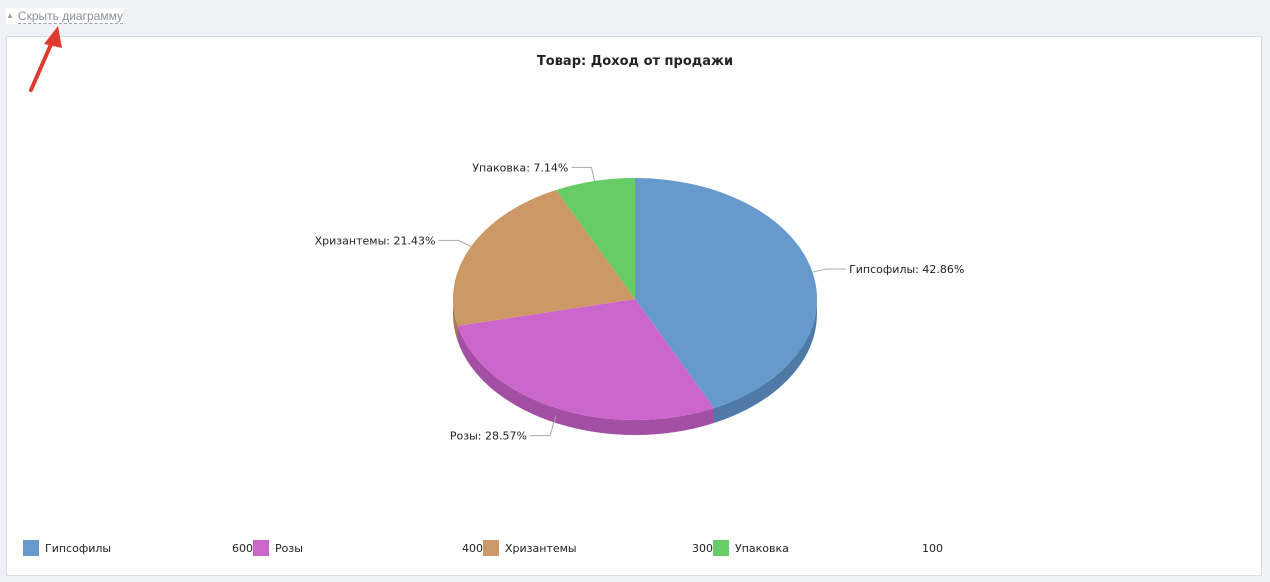 The width and height of the screenshot is (1270, 582). What do you see at coordinates (78, 548) in the screenshot?
I see `legend-label: Гипсофилы` at bounding box center [78, 548].